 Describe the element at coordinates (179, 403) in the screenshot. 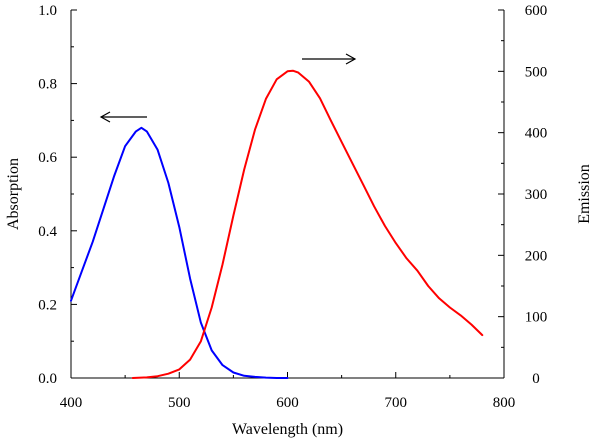

I see `x-tick-label: 500` at that location.